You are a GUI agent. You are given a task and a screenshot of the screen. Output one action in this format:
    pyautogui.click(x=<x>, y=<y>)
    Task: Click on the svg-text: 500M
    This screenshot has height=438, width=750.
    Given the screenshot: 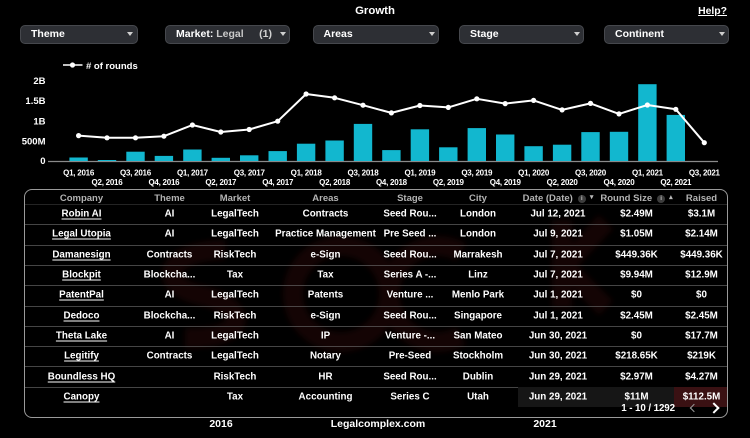 What is the action you would take?
    pyautogui.click(x=34, y=142)
    